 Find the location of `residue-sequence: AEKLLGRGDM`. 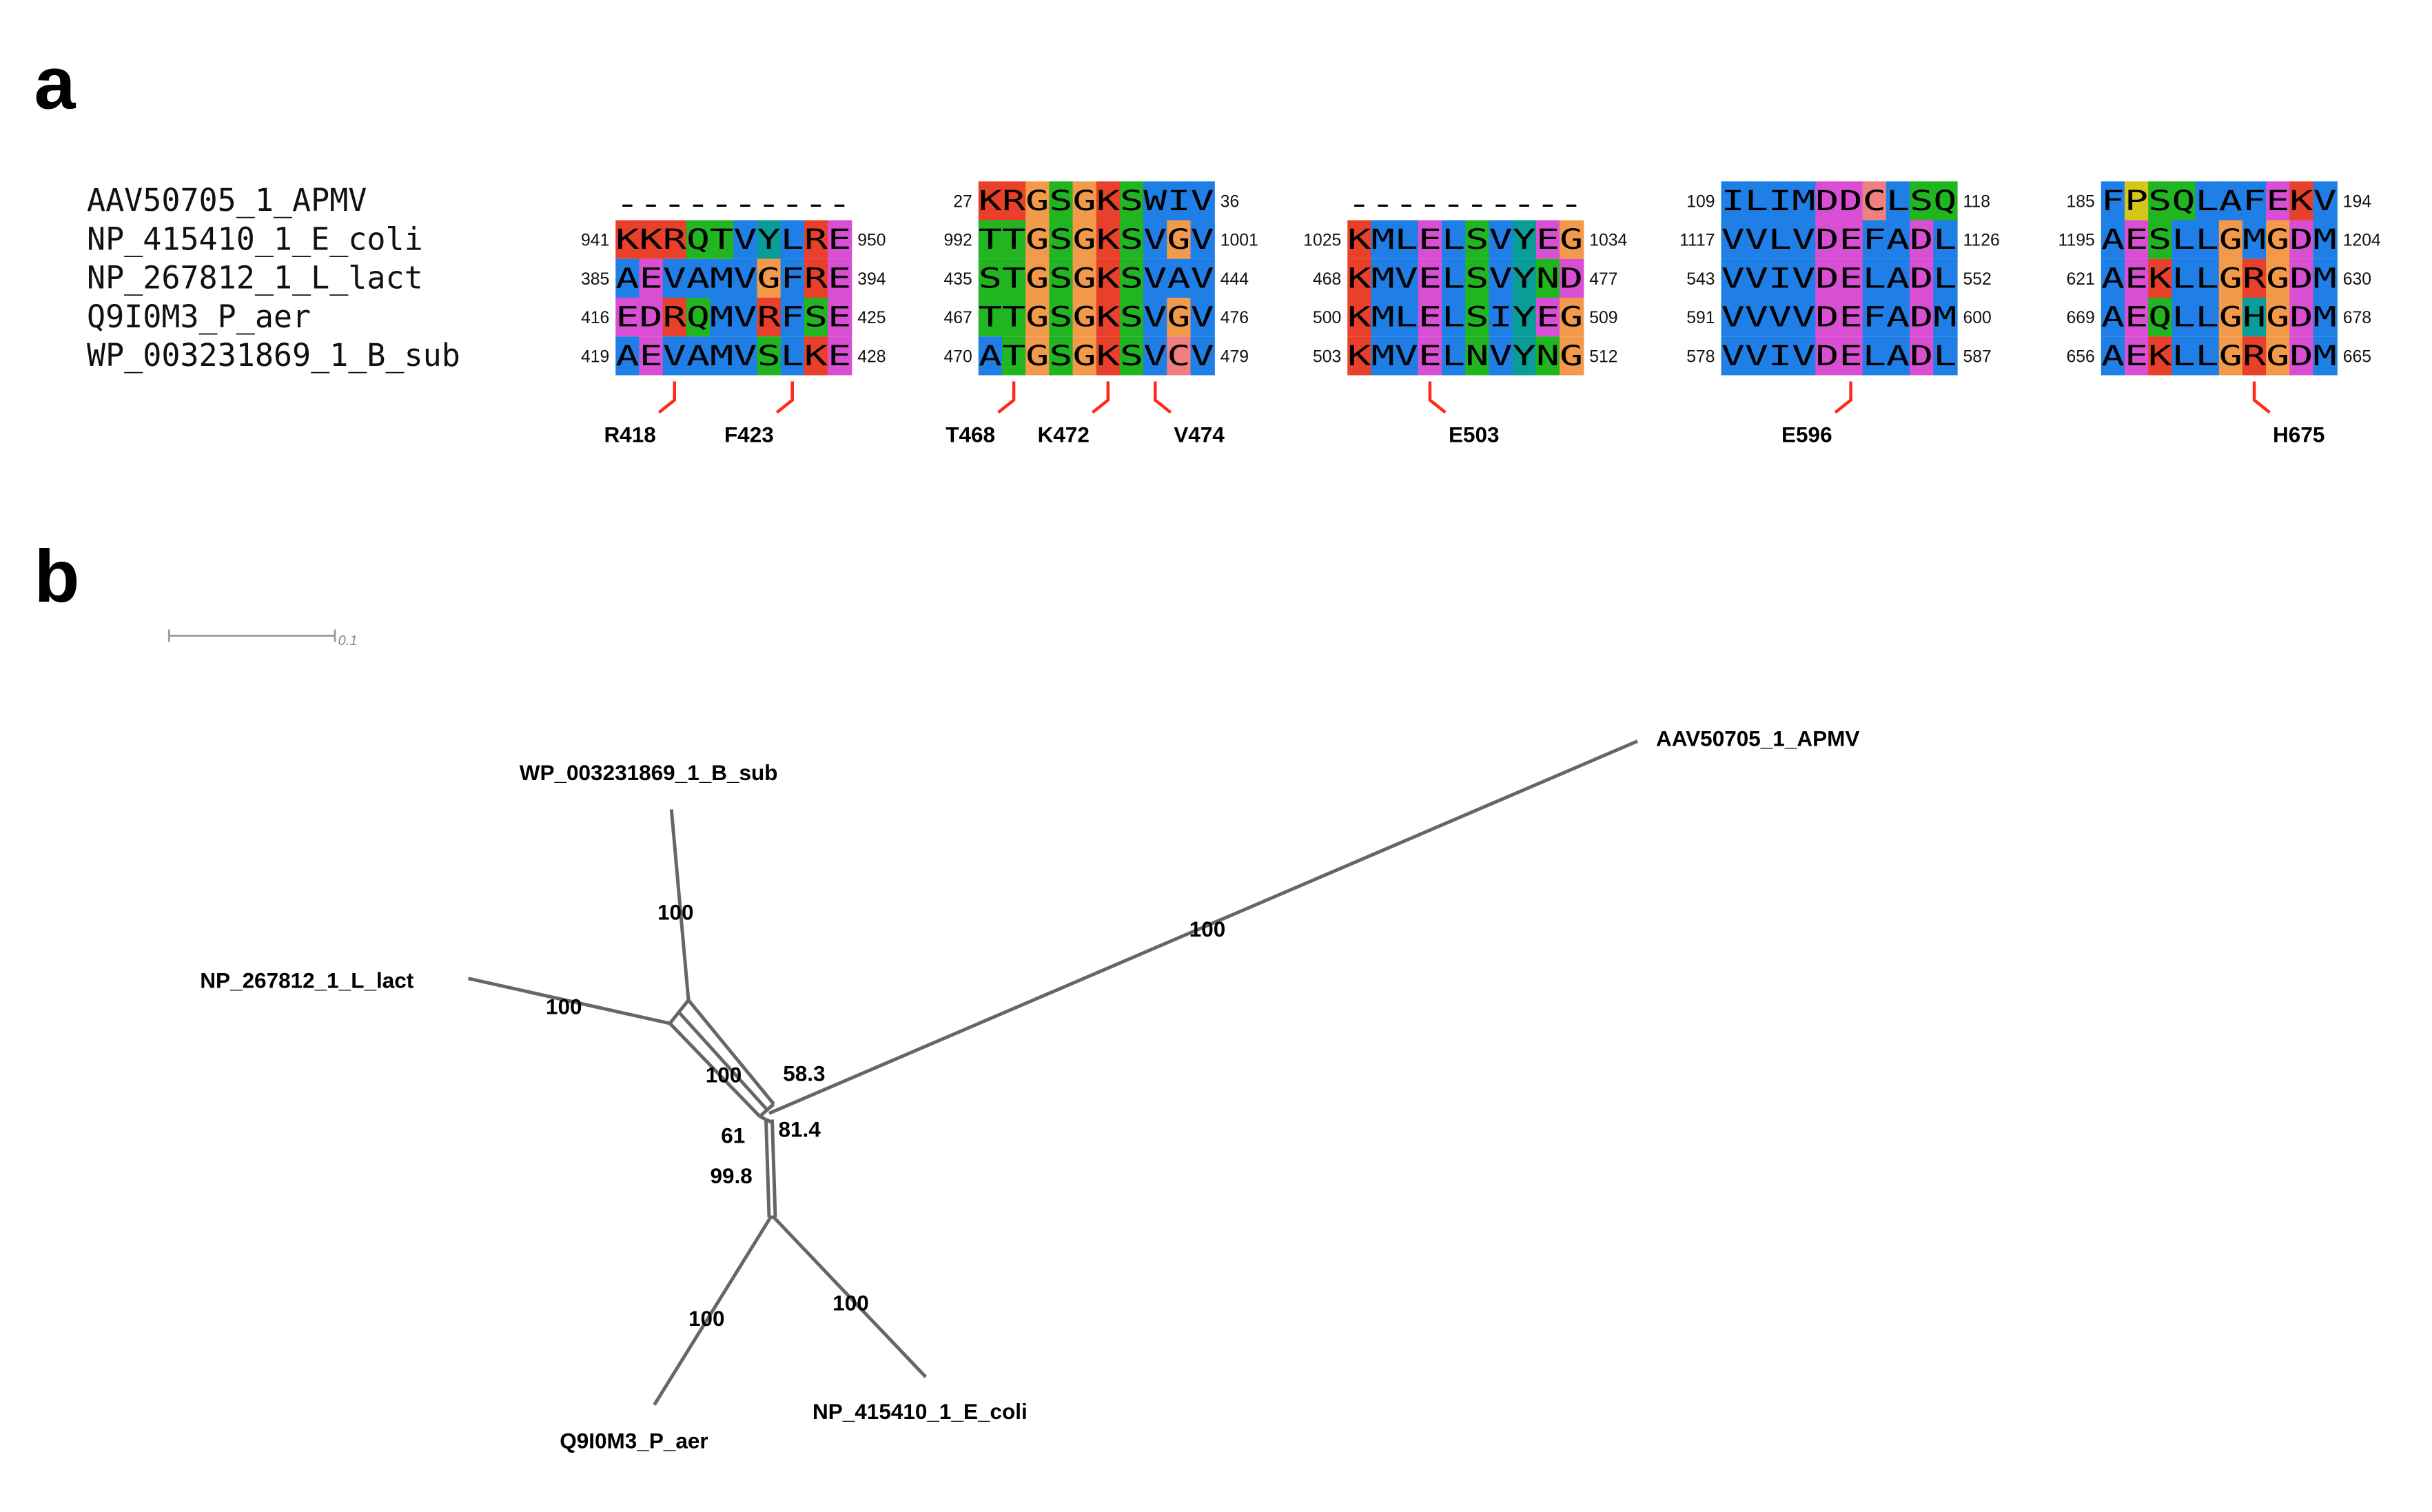

residue-sequence: AEKLLGRGDM is located at coordinates (2219, 355).